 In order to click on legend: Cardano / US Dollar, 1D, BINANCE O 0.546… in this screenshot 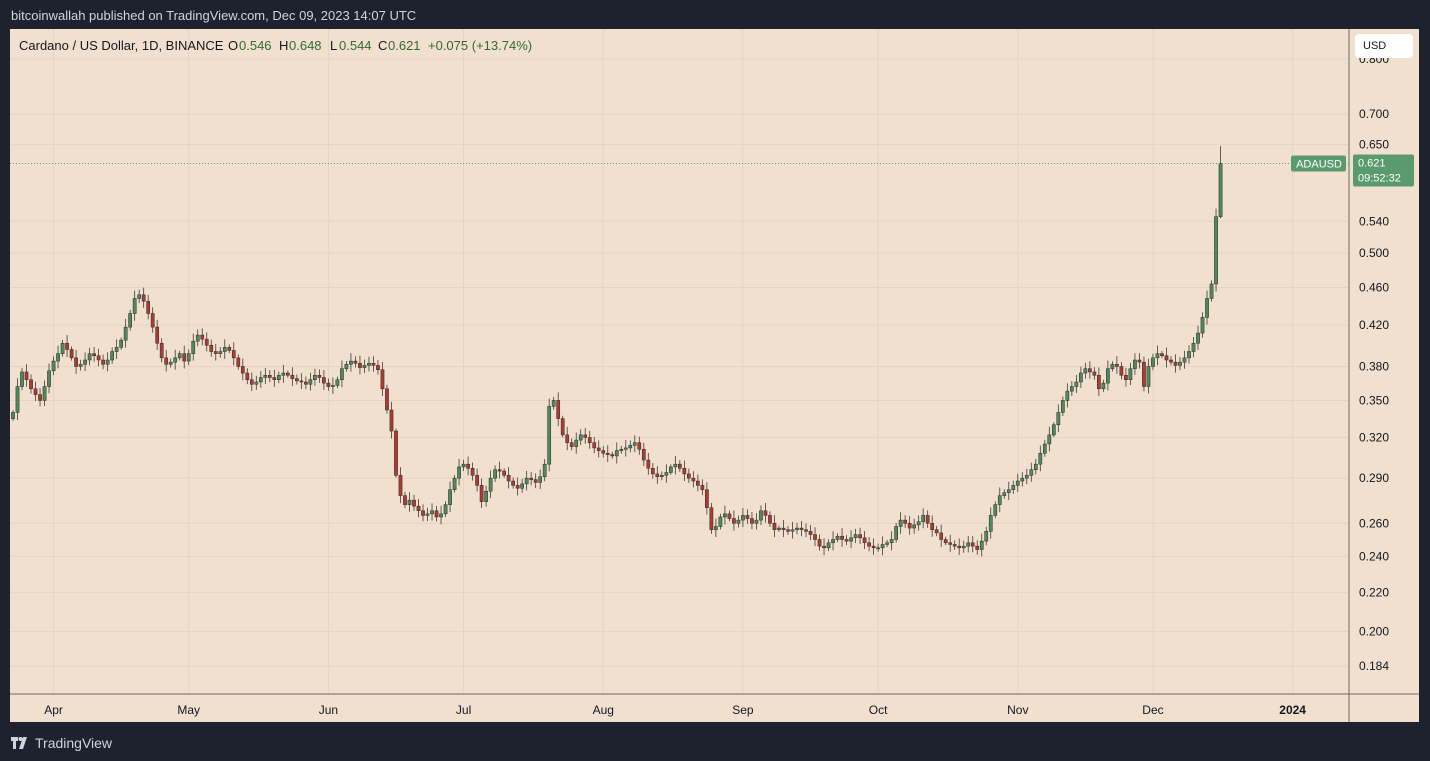, I will do `click(275, 45)`.